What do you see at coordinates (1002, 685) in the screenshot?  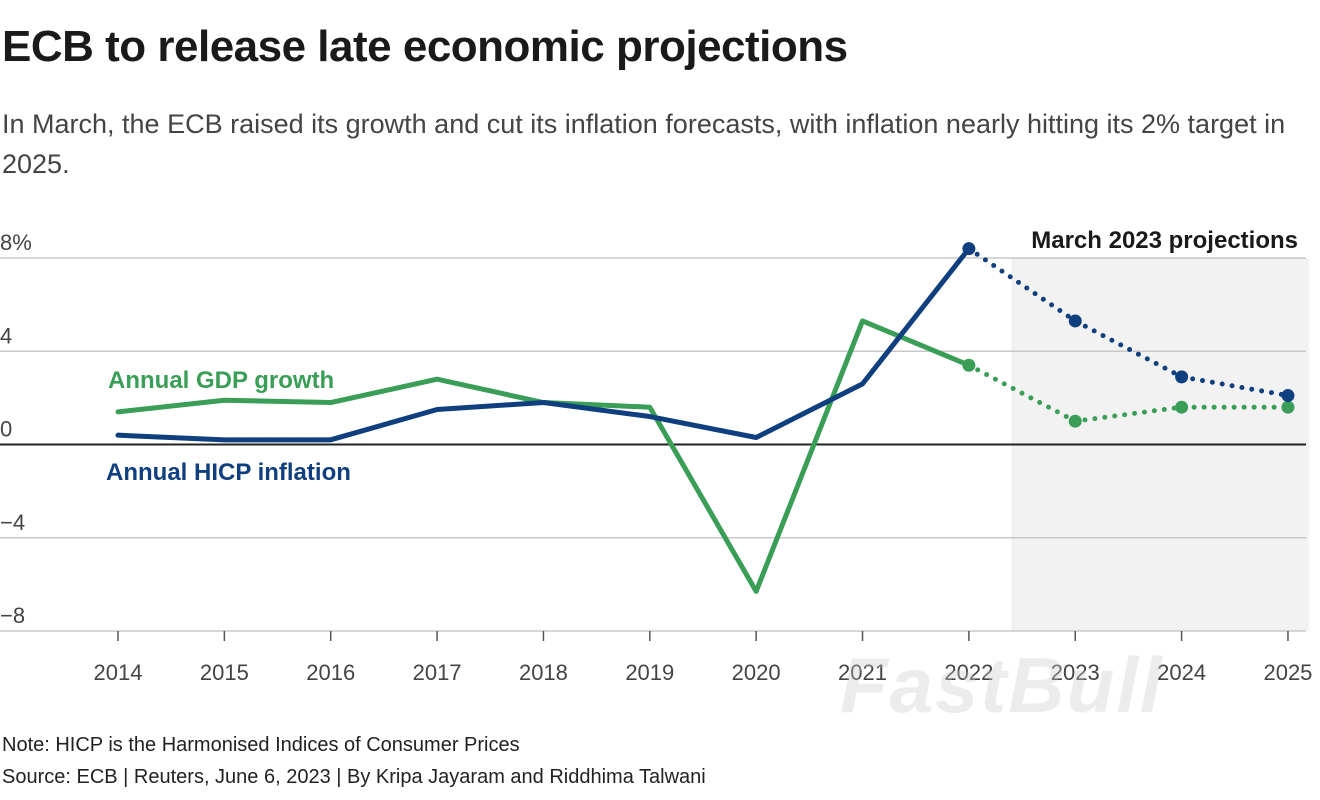 I see `watermark: FastBull` at bounding box center [1002, 685].